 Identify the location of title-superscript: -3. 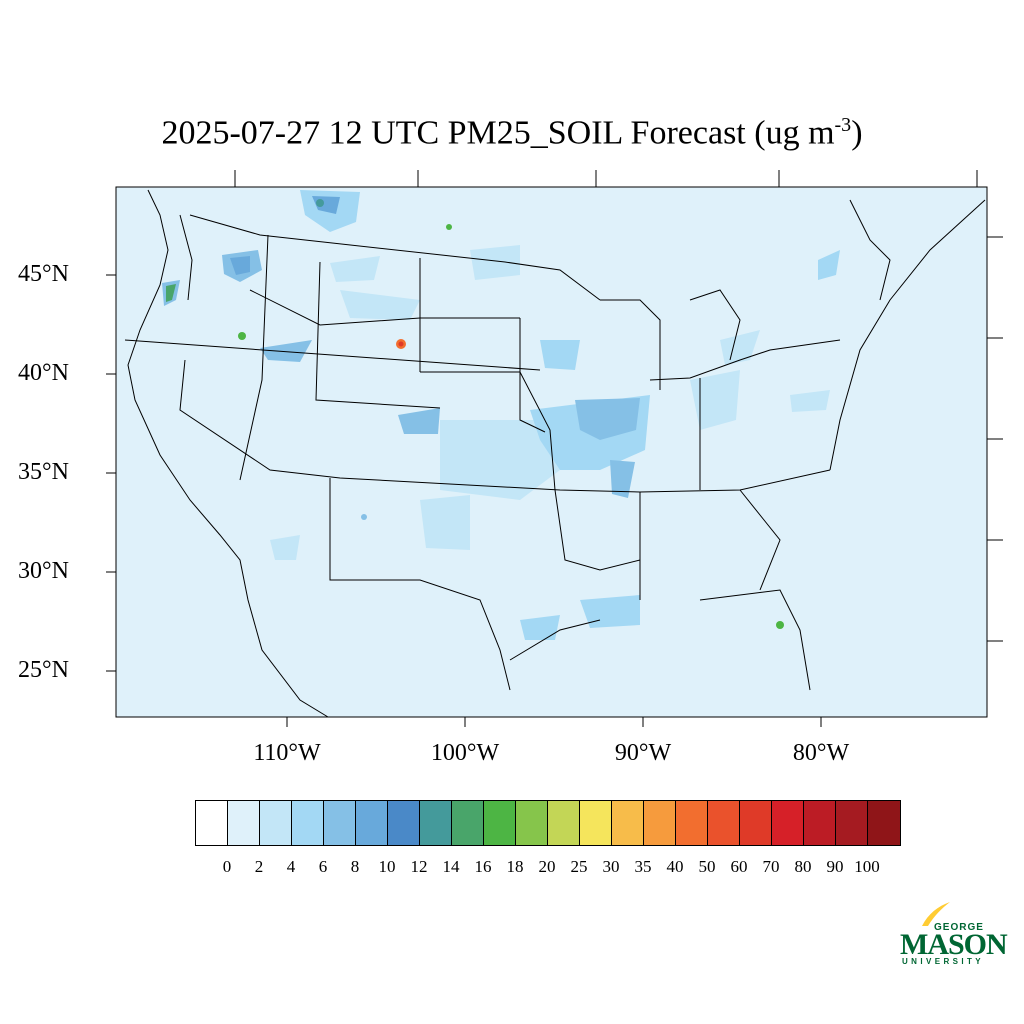
(843, 125).